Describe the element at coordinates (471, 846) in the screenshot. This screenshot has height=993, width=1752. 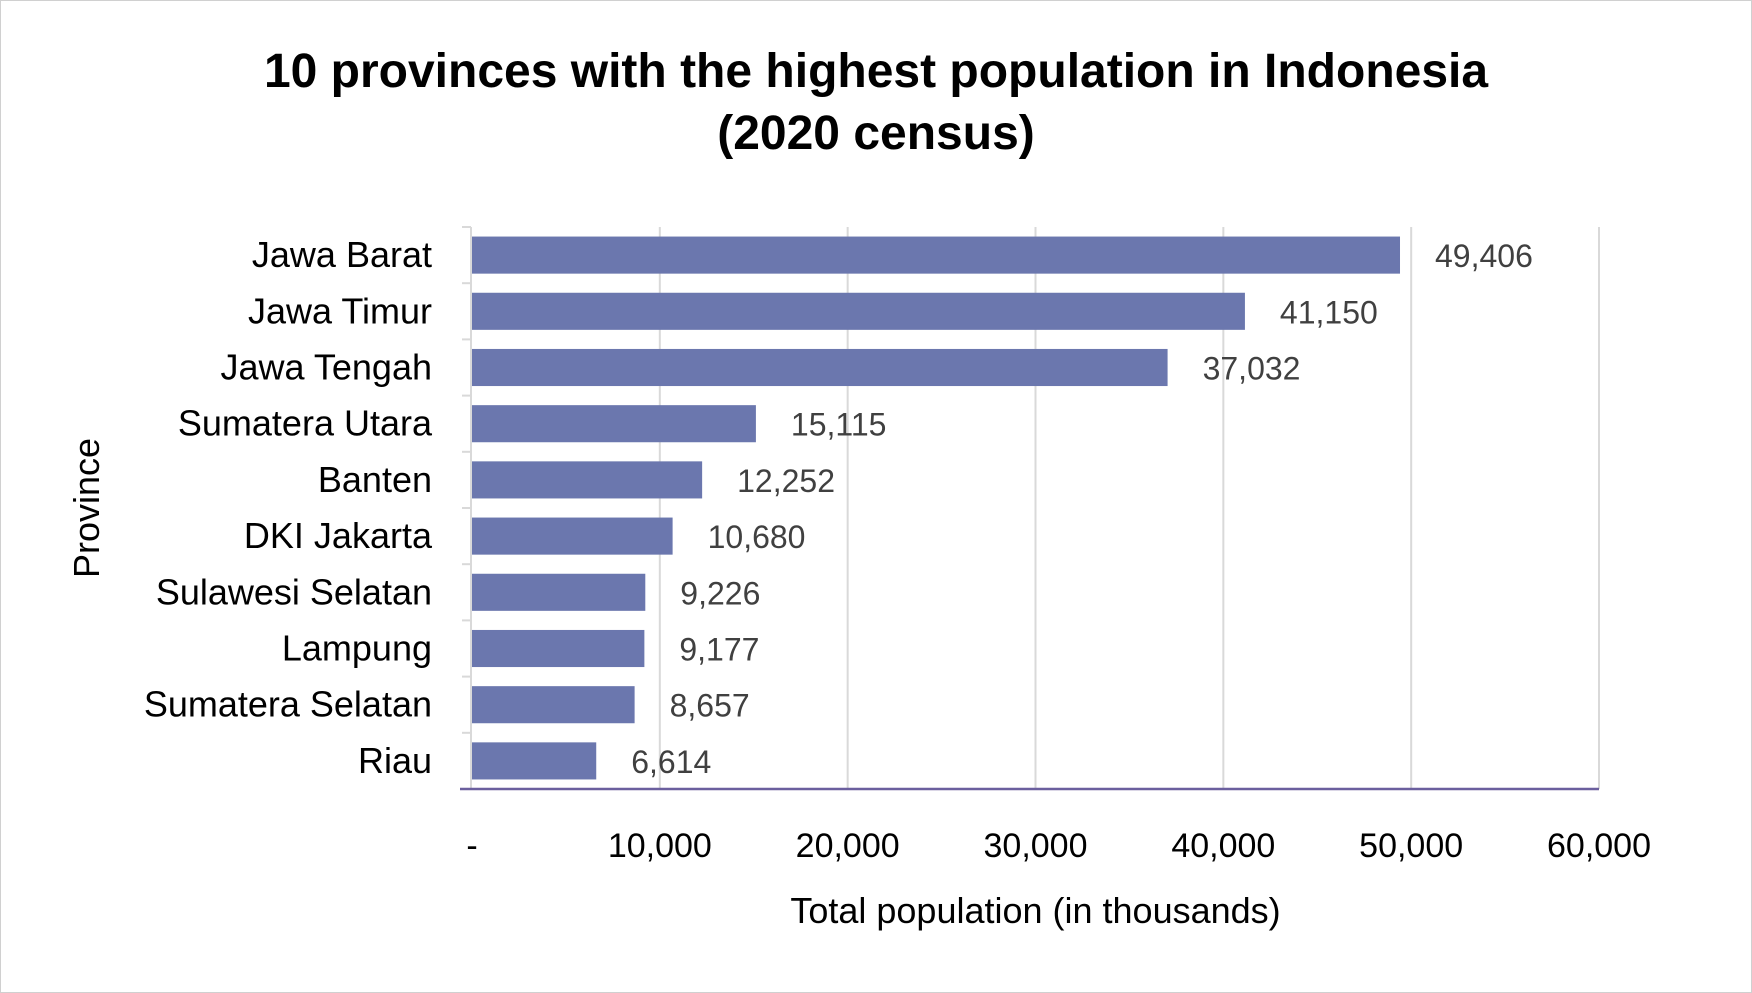
I see `x-tick-label: -` at that location.